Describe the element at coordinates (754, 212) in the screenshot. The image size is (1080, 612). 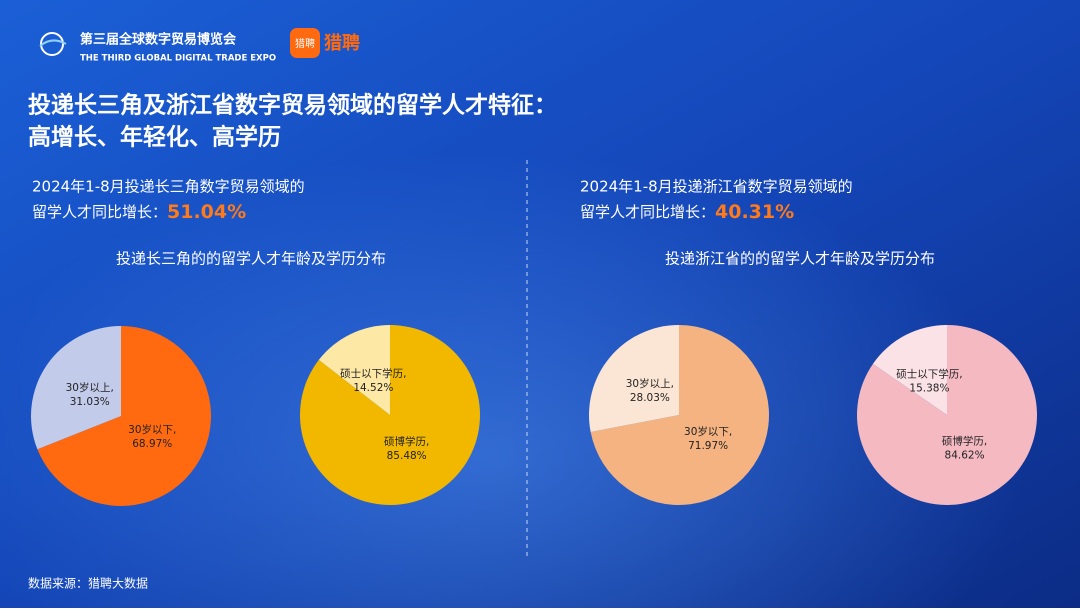
I see `stat-value: 40.31%` at that location.